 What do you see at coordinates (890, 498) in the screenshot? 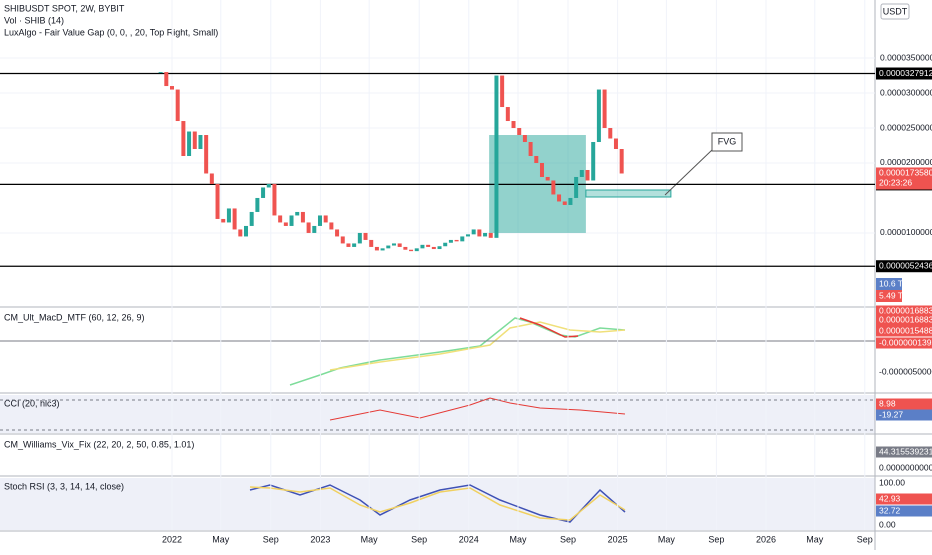
I see `pane-value: 42.93` at bounding box center [890, 498].